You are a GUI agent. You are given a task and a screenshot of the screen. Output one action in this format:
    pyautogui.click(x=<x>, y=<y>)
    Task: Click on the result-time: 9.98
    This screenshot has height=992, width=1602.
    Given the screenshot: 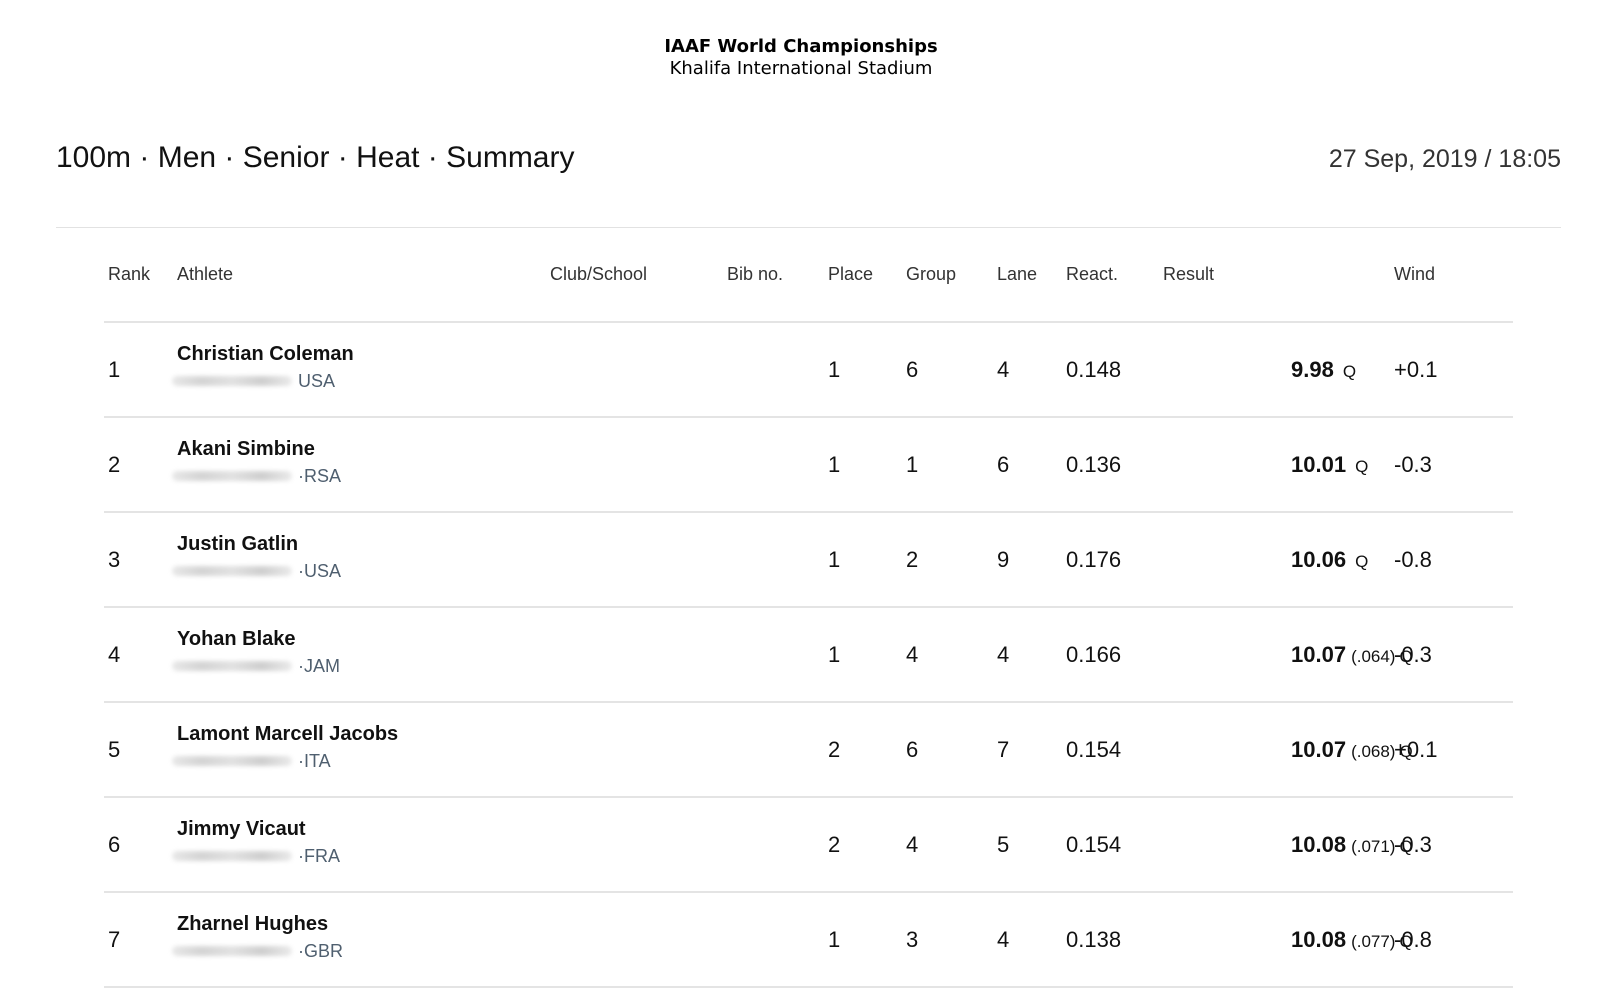 What is the action you would take?
    pyautogui.click(x=1312, y=369)
    